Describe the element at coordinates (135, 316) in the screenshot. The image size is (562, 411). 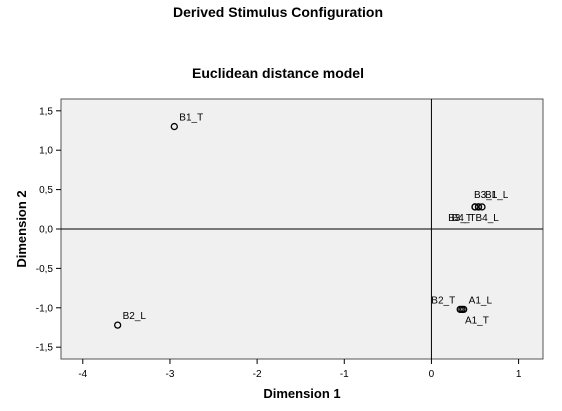
I see `data-point-label: B2_L` at that location.